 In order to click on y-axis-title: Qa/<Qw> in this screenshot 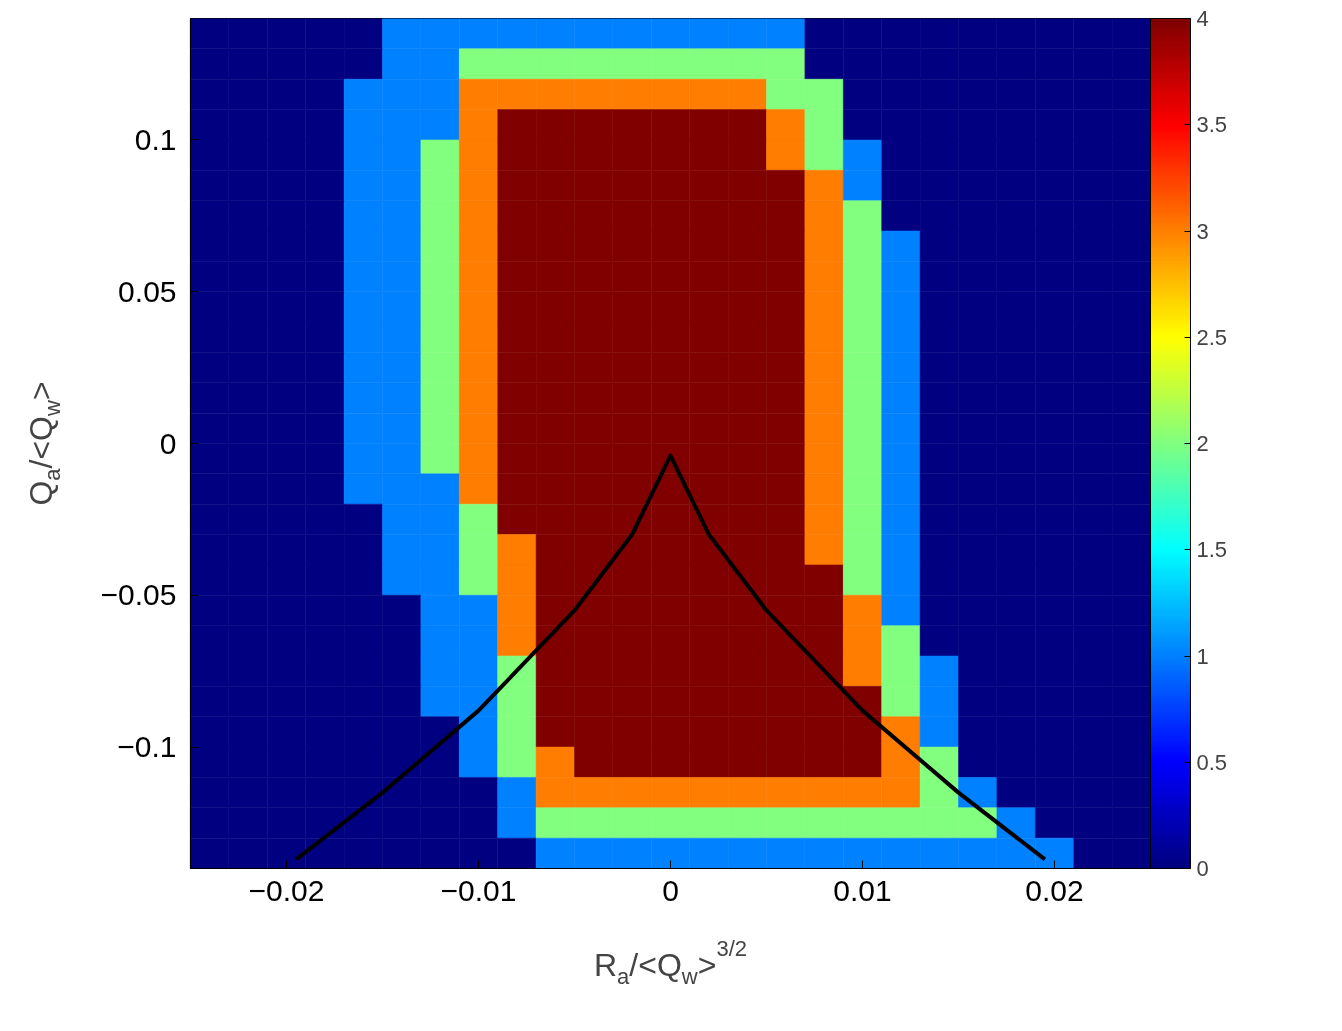, I will do `click(43, 443)`.